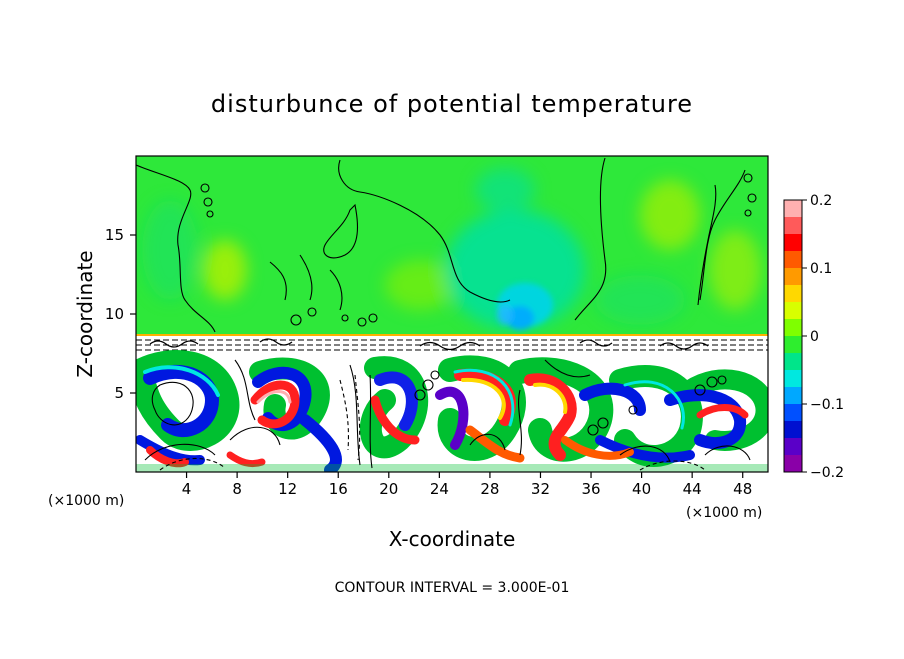 The width and height of the screenshot is (904, 659). What do you see at coordinates (119, 393) in the screenshot?
I see `y-tick-label: 5` at bounding box center [119, 393].